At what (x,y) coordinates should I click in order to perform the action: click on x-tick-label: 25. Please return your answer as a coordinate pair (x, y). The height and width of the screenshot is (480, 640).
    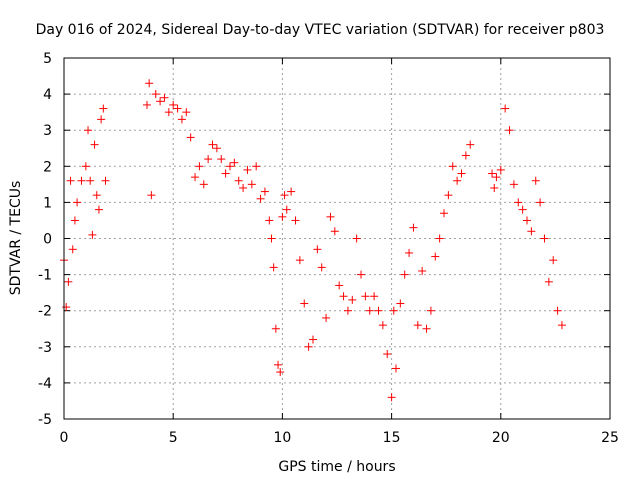
    Looking at the image, I should click on (610, 438).